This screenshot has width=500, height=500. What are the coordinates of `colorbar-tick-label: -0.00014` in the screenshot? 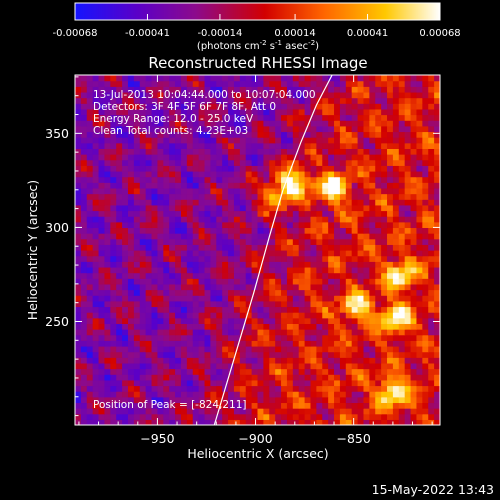 It's located at (219, 33).